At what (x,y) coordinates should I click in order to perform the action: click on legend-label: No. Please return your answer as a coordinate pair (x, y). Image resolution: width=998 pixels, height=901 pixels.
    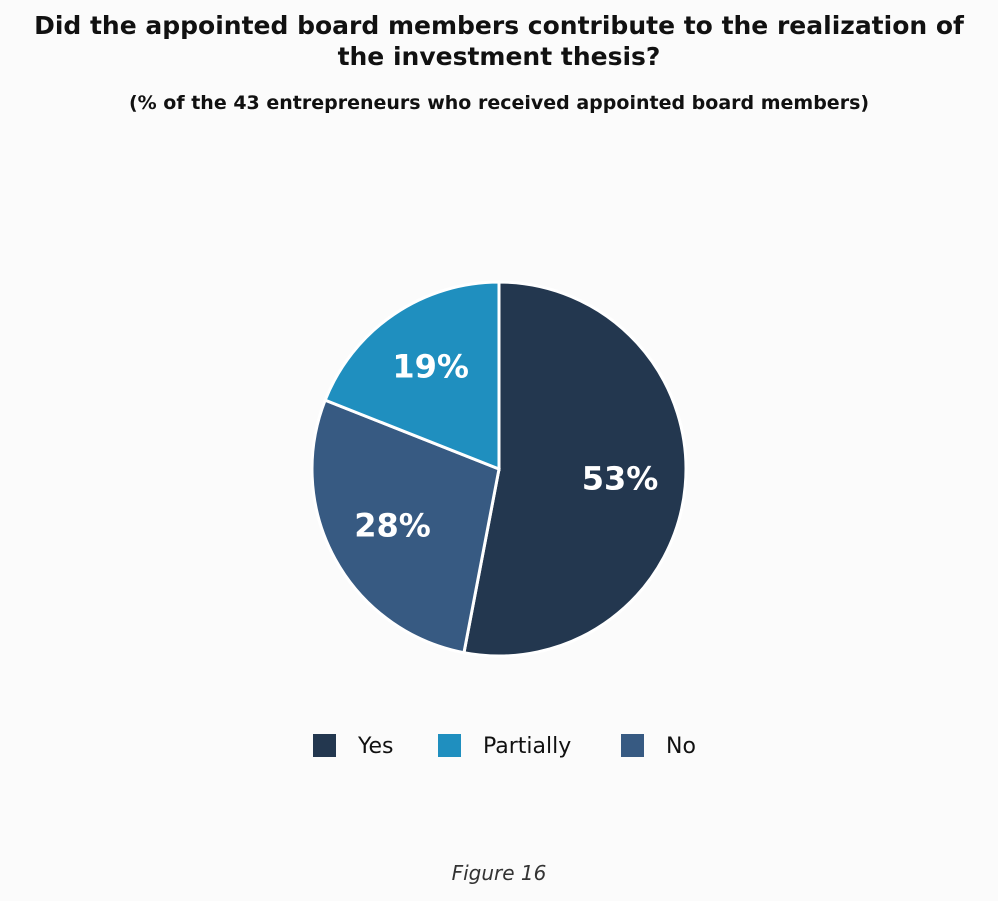
    Looking at the image, I should click on (681, 746).